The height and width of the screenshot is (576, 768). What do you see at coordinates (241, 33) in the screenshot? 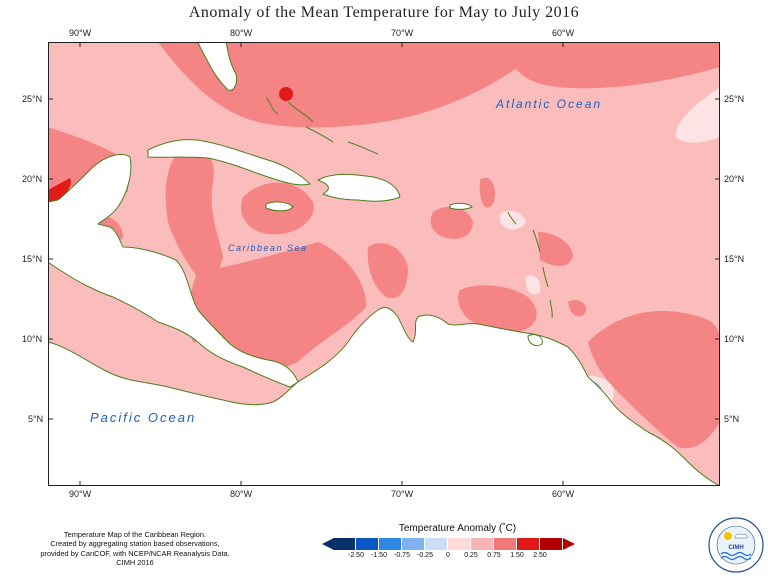
I see `lon-label-top-80w: 80°W` at bounding box center [241, 33].